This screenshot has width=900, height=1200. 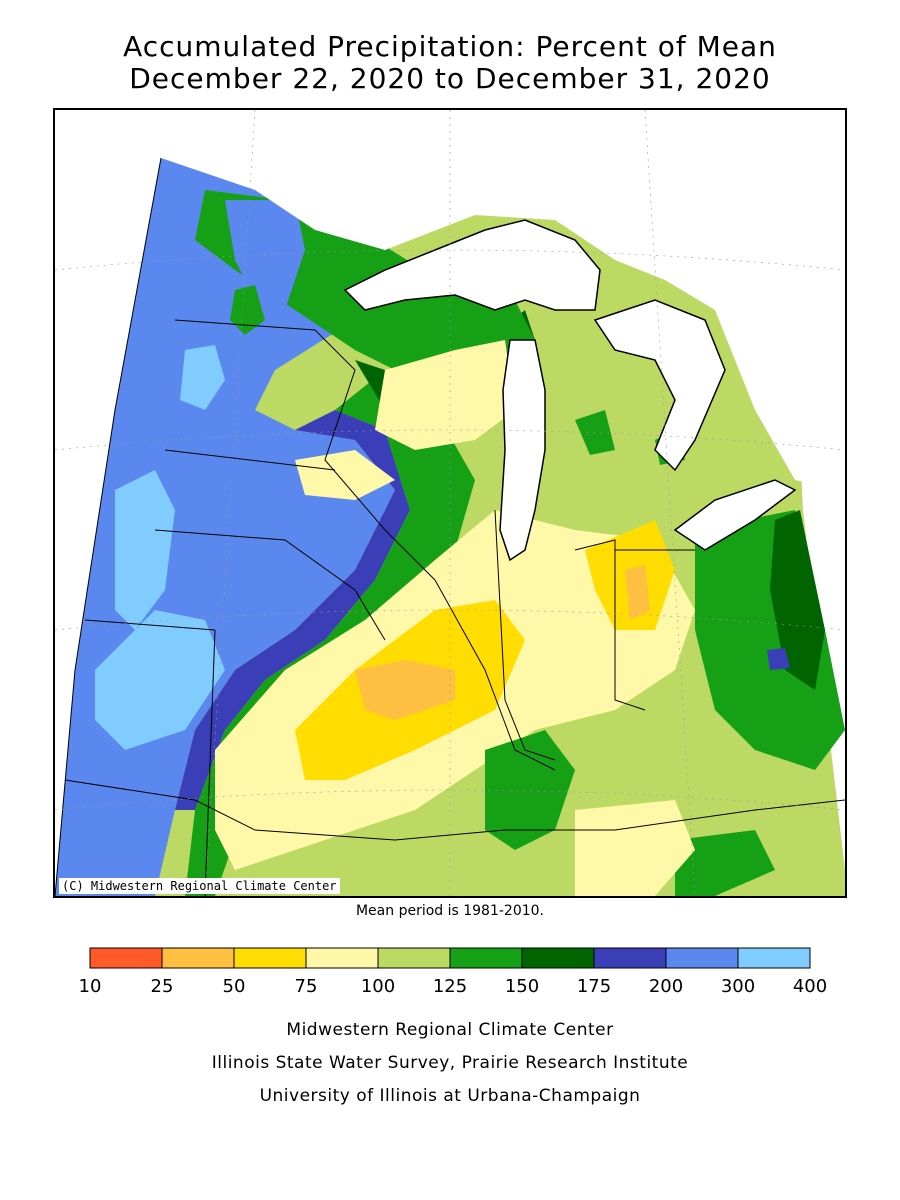 What do you see at coordinates (735, 515) in the screenshot?
I see `lake-erie` at bounding box center [735, 515].